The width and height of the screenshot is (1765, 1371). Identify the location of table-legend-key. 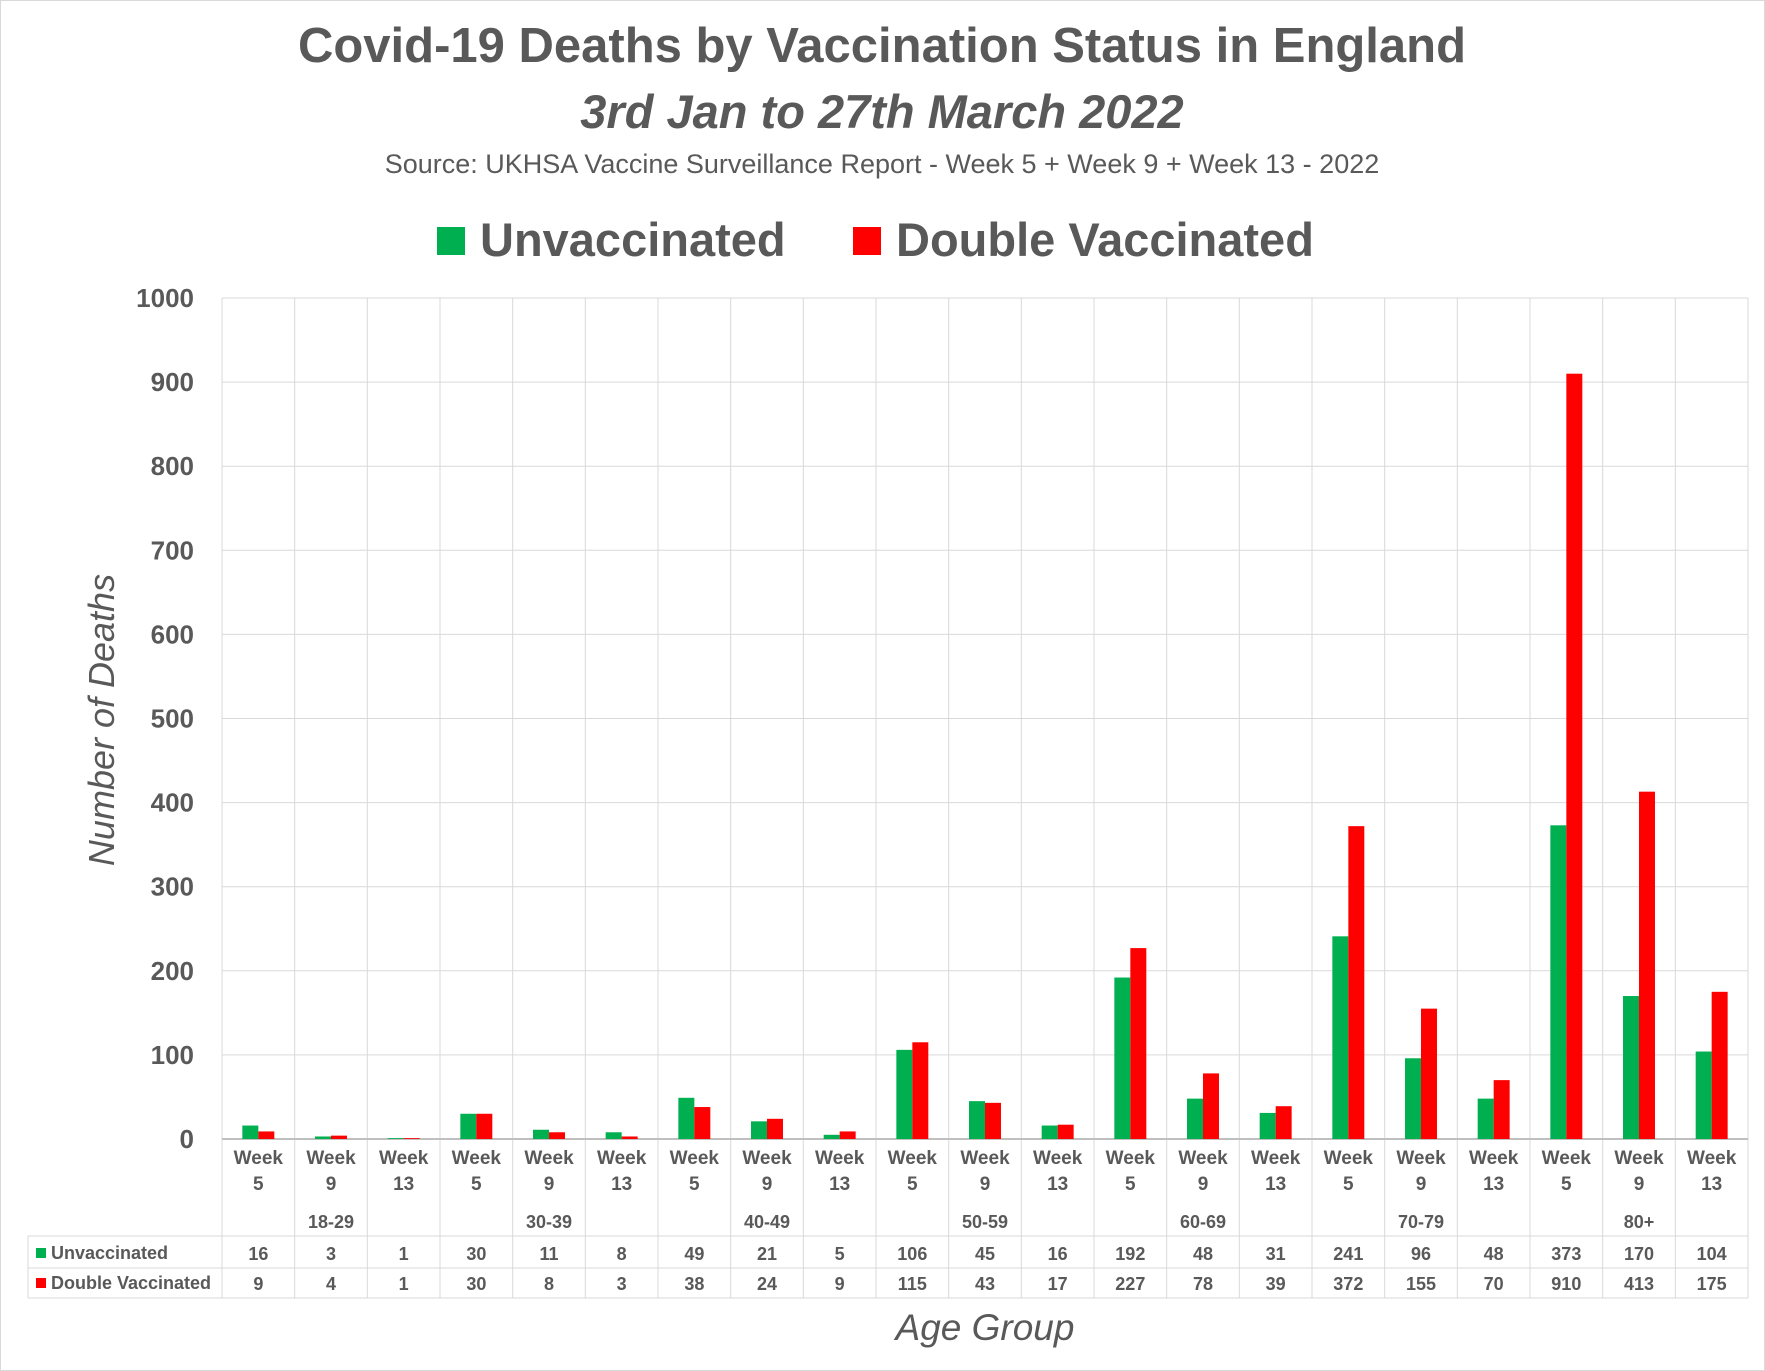
(41, 1283).